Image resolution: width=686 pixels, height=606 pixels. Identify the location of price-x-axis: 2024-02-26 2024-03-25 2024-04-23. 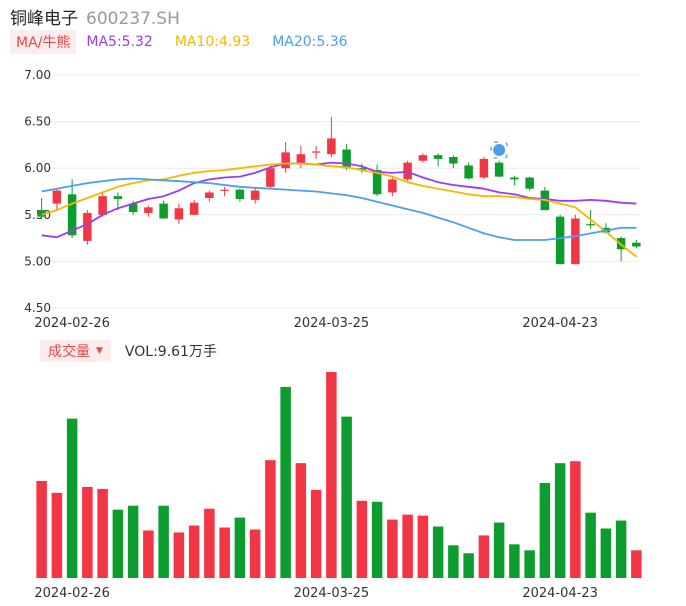
(316, 323).